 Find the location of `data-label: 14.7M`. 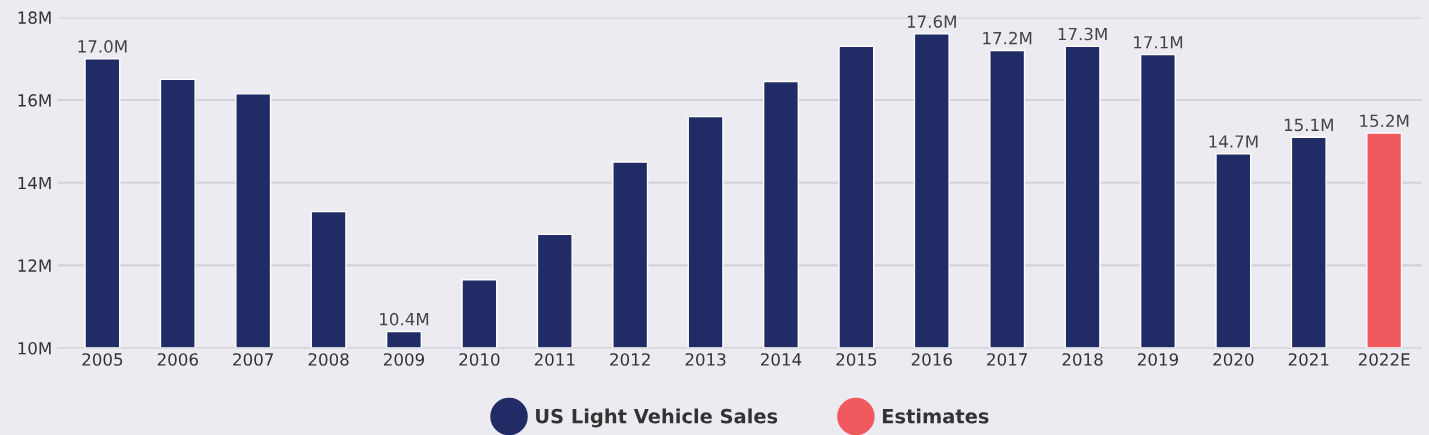

data-label: 14.7M is located at coordinates (1233, 141).